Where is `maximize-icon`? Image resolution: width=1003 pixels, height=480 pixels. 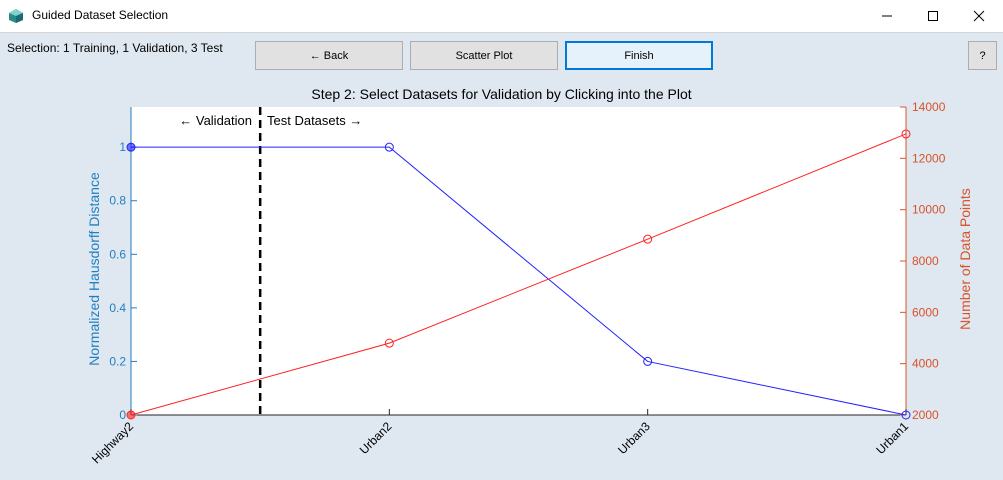 maximize-icon is located at coordinates (933, 16).